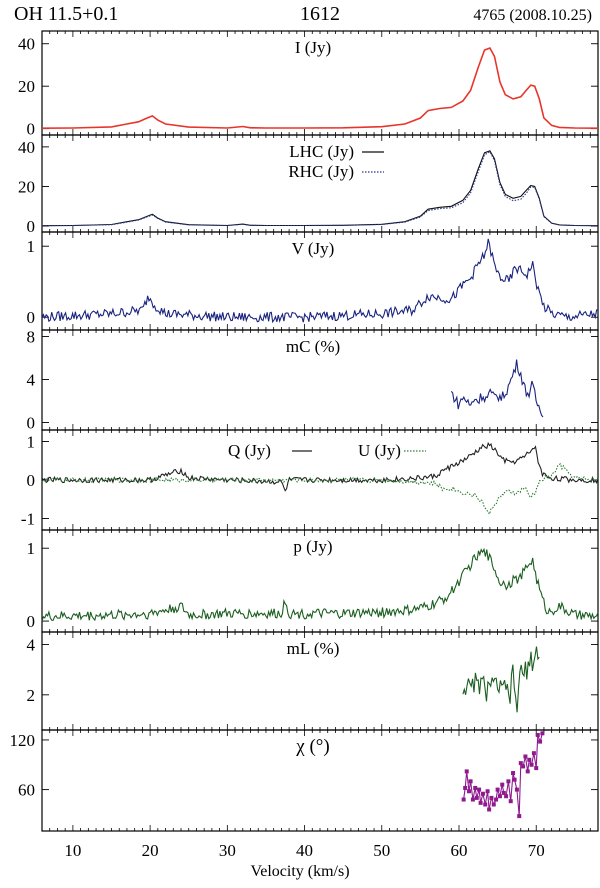 Image resolution: width=600 pixels, height=888 pixels. I want to click on x-tick-label: 10, so click(72, 850).